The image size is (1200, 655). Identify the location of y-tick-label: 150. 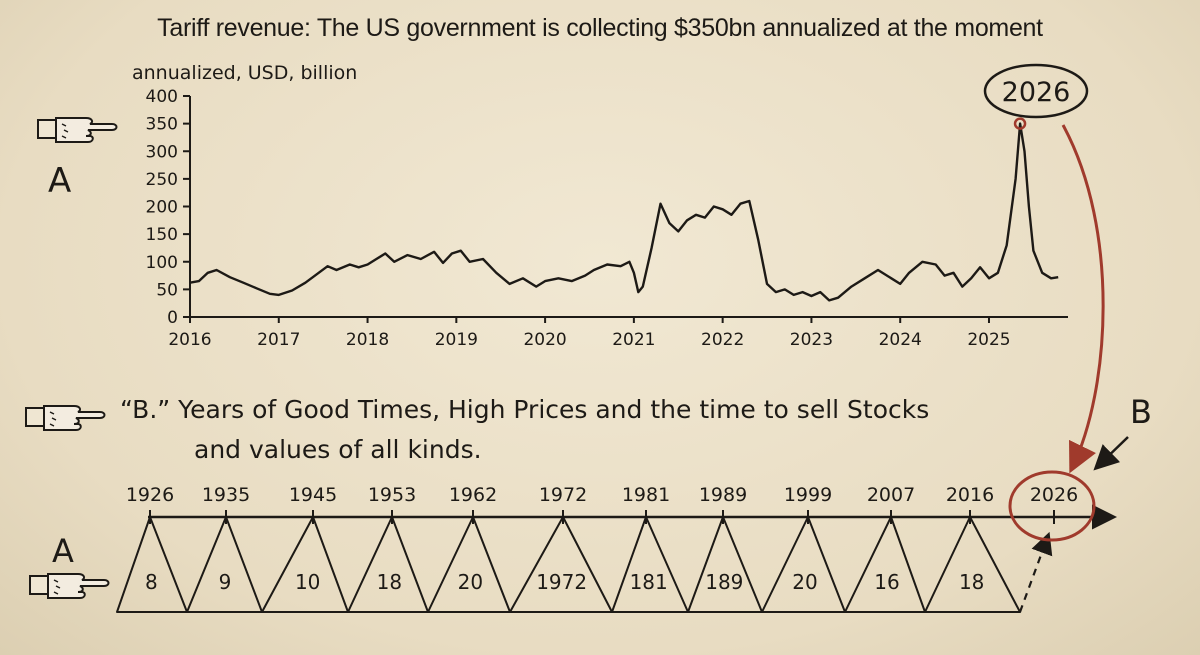
(162, 235).